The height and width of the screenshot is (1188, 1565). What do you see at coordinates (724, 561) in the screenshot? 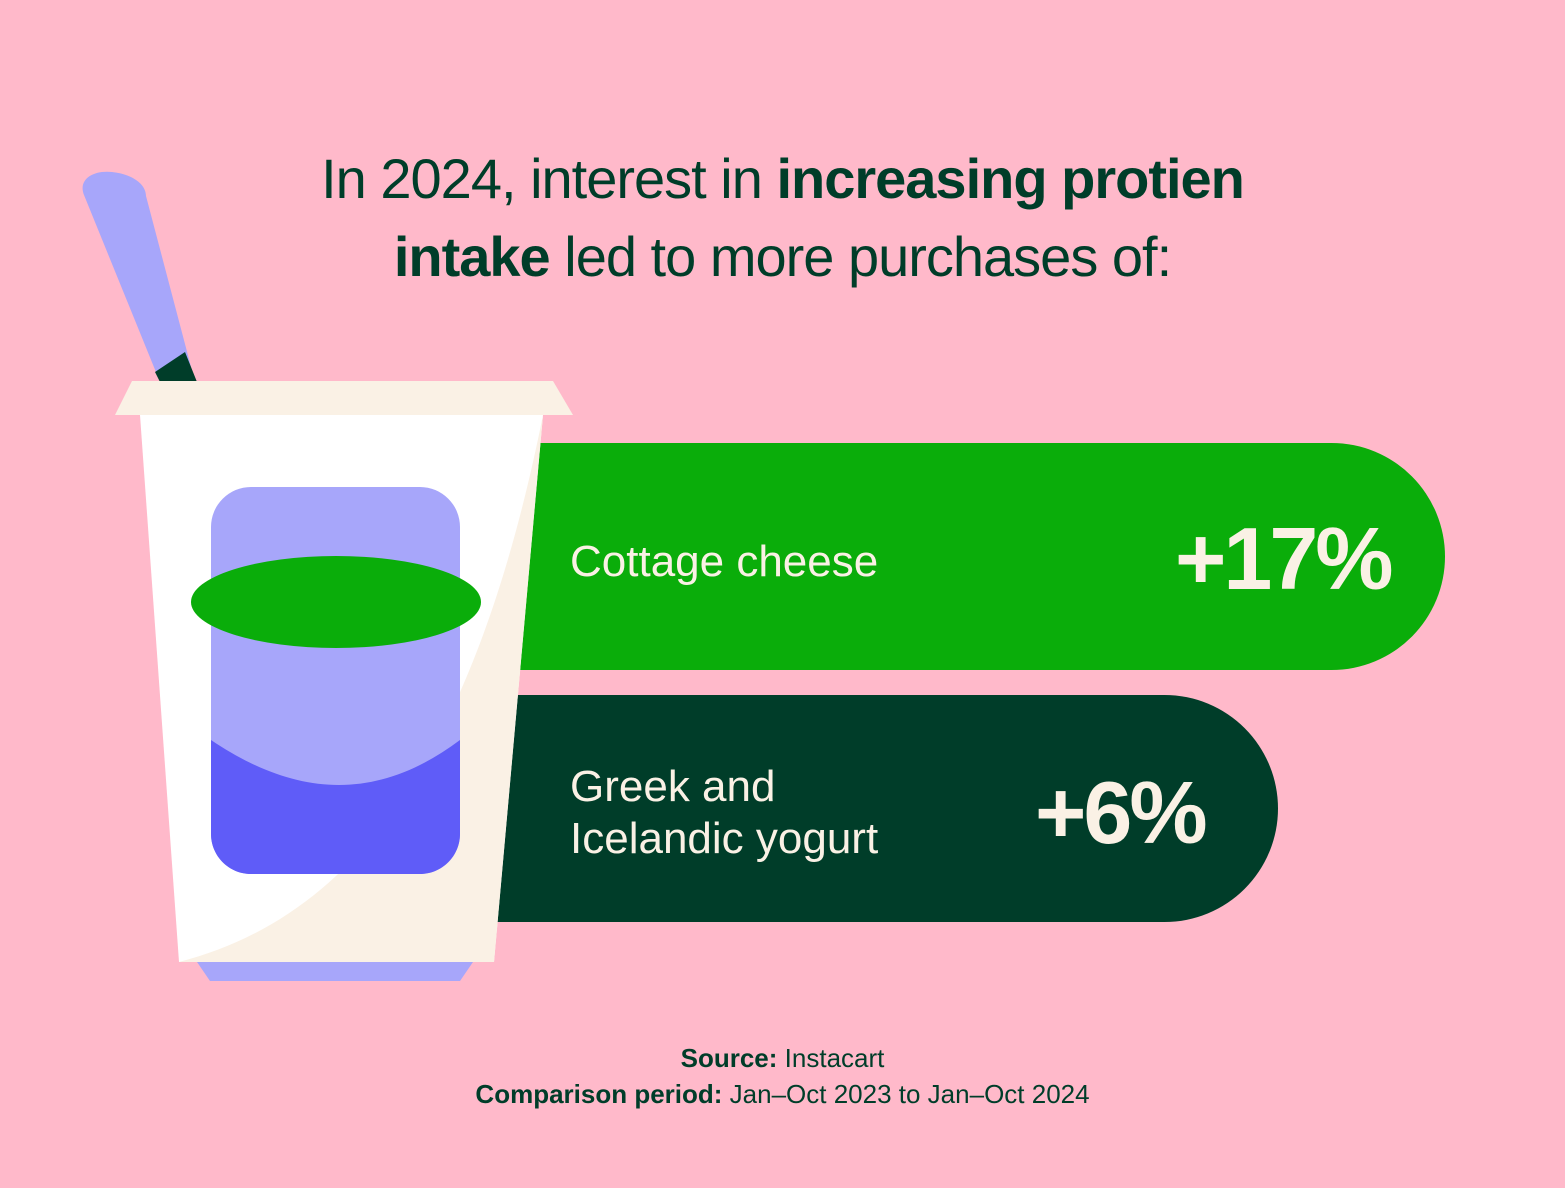
I see `bar-label-cottage-cheese: Cottage cheese` at bounding box center [724, 561].